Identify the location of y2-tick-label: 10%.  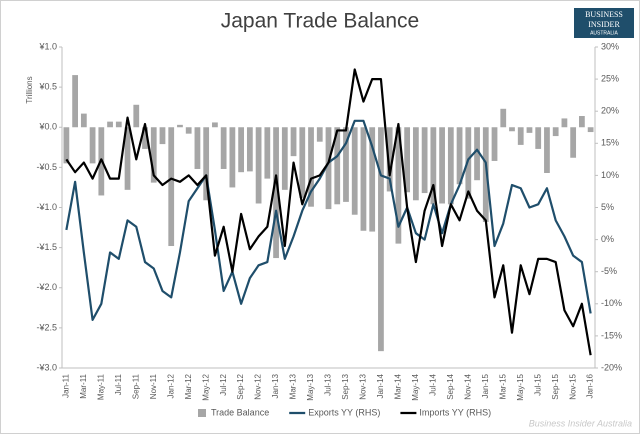
(610, 175).